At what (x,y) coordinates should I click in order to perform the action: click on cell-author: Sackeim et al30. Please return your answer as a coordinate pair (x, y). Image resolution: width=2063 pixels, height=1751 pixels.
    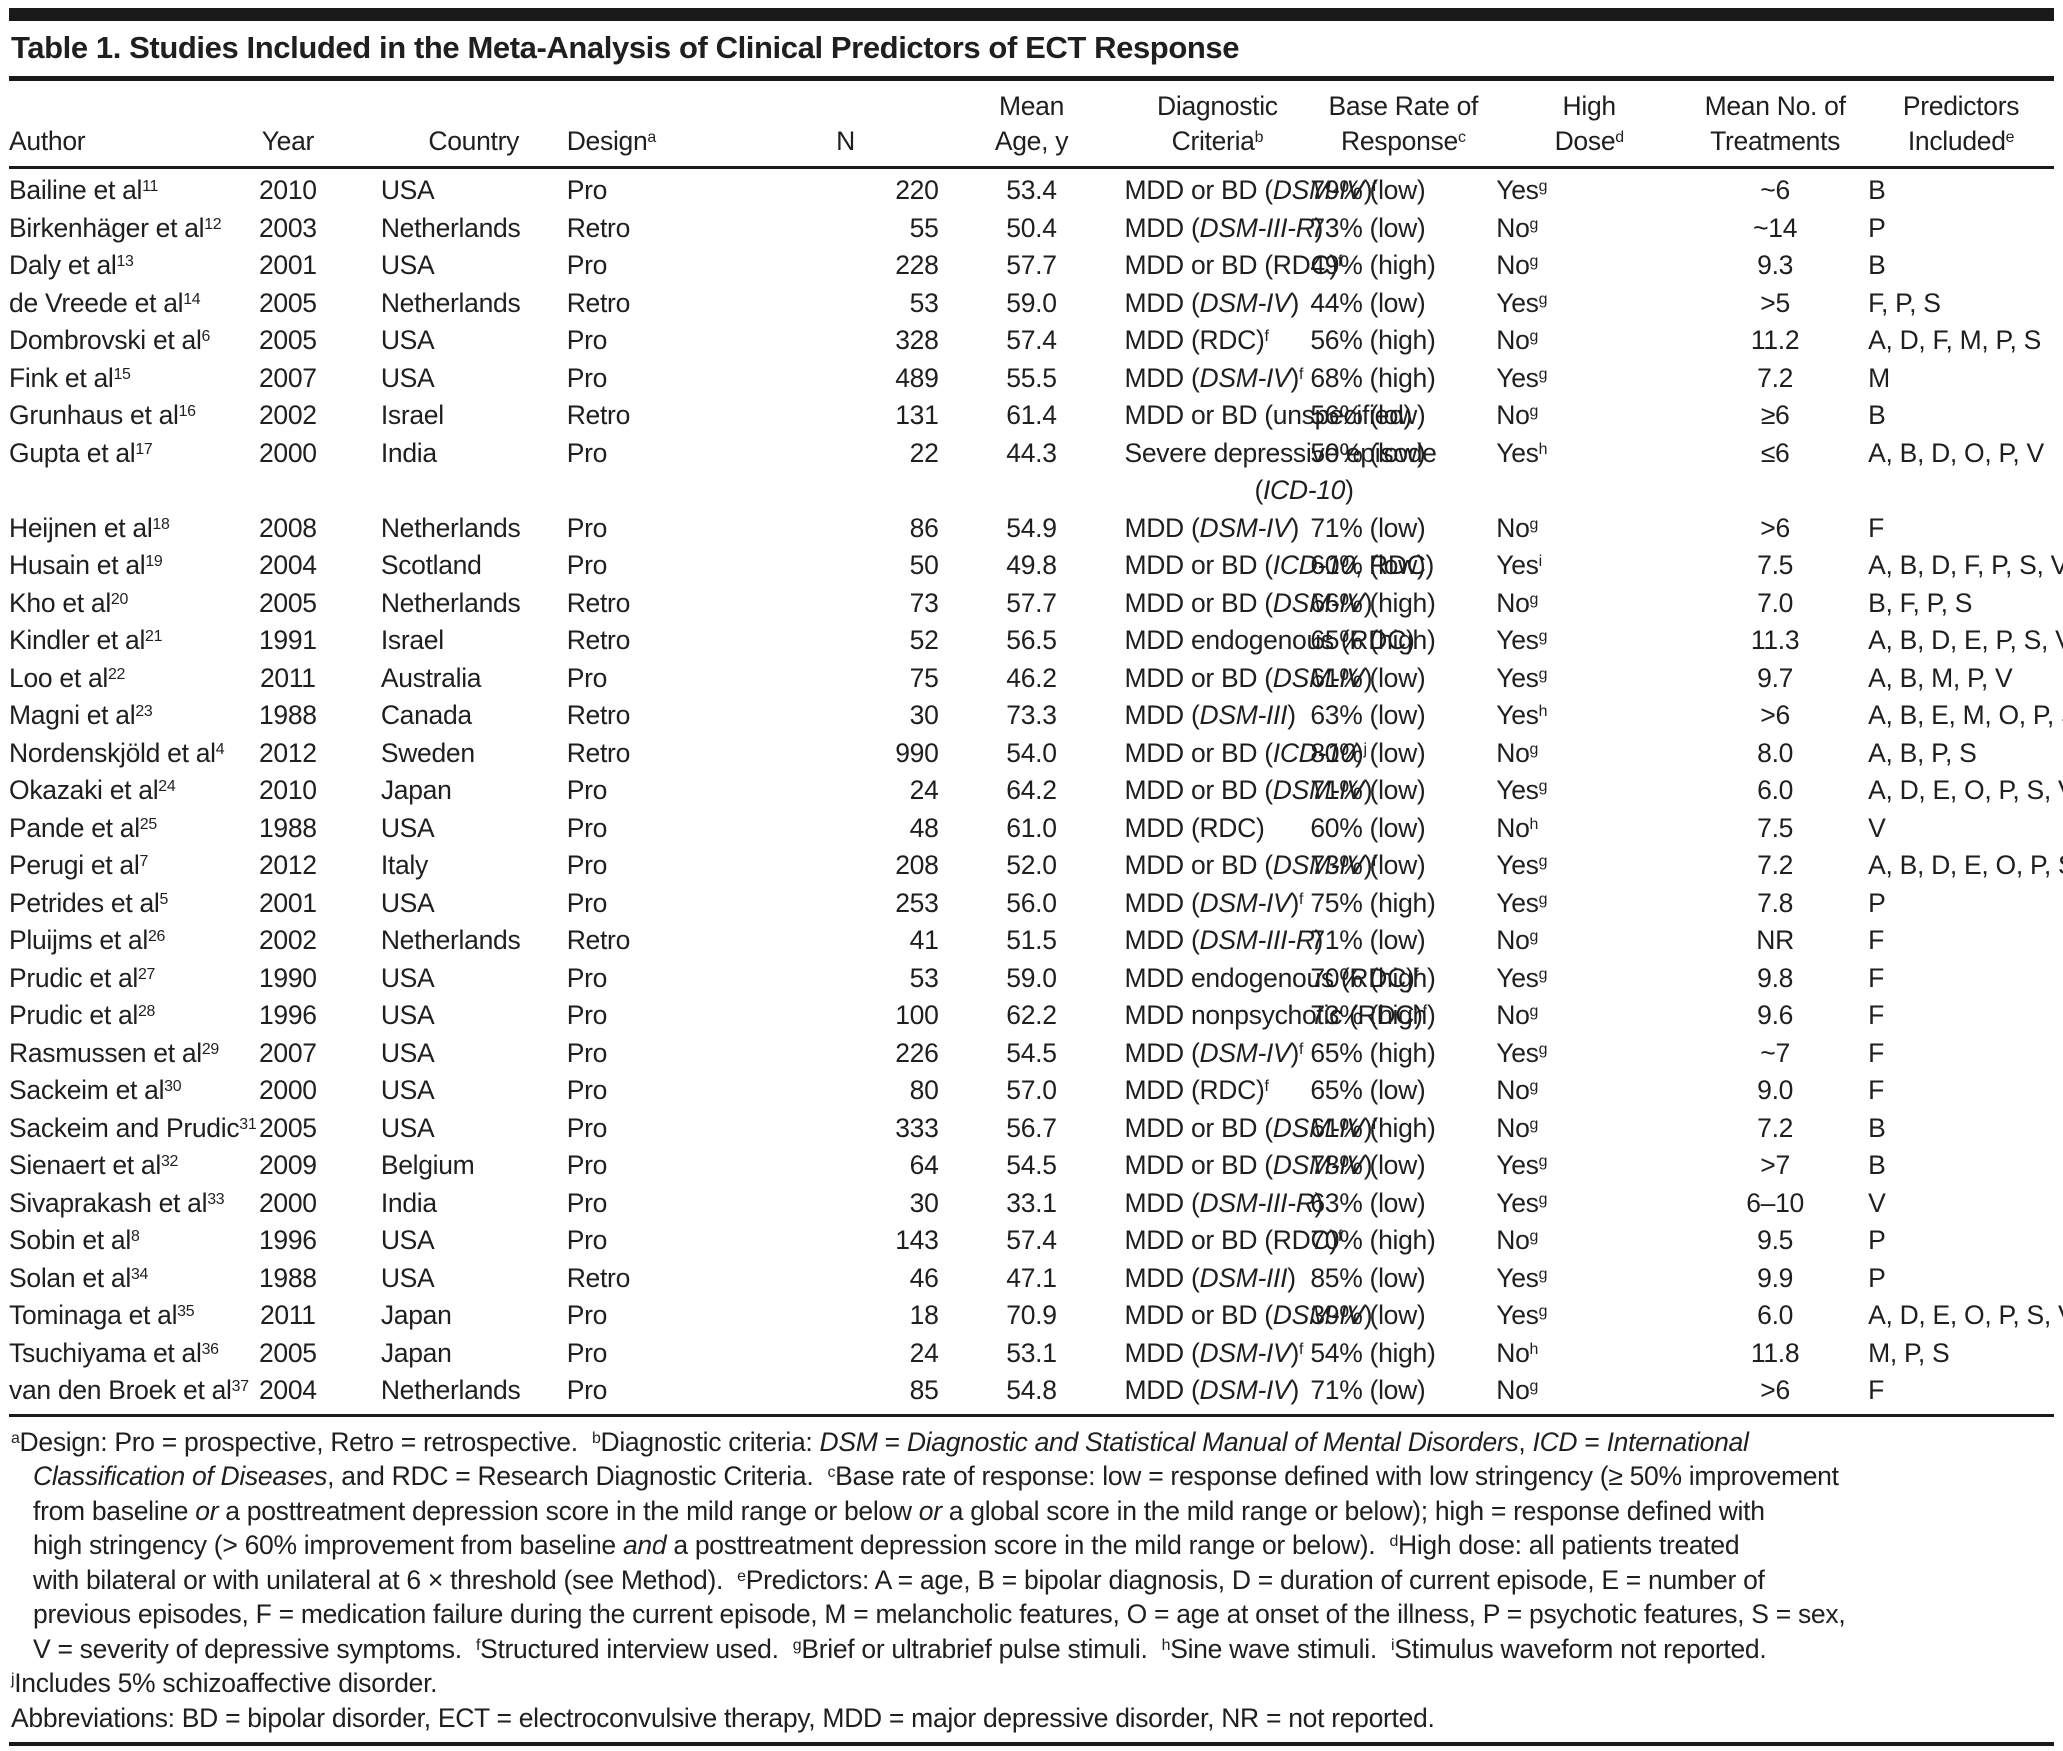
    Looking at the image, I should click on (95, 1090).